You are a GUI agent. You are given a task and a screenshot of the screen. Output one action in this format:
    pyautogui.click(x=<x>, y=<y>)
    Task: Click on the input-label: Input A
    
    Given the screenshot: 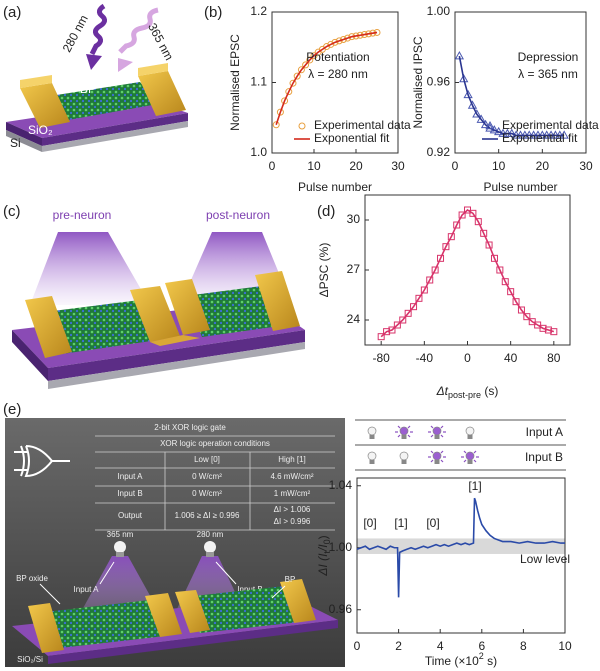 What is the action you would take?
    pyautogui.click(x=544, y=432)
    